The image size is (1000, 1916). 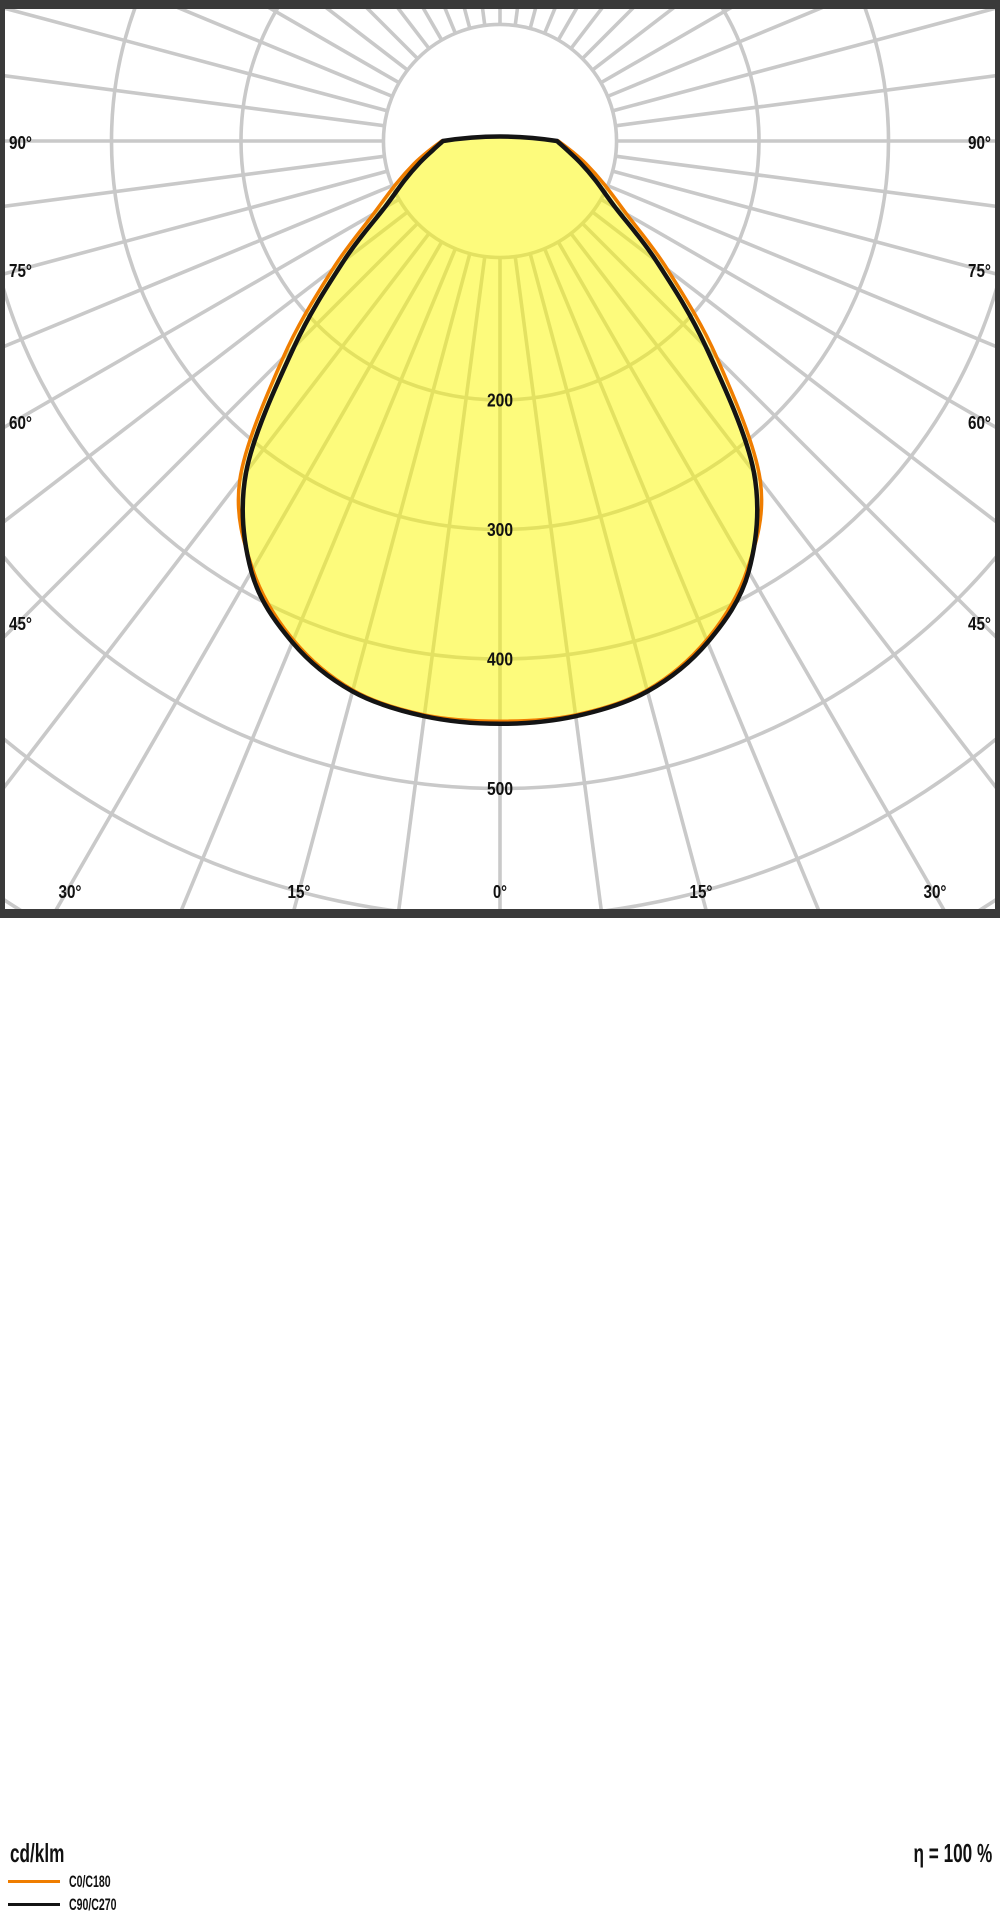 I want to click on grid-ray-307.5, so click(x=207, y=367).